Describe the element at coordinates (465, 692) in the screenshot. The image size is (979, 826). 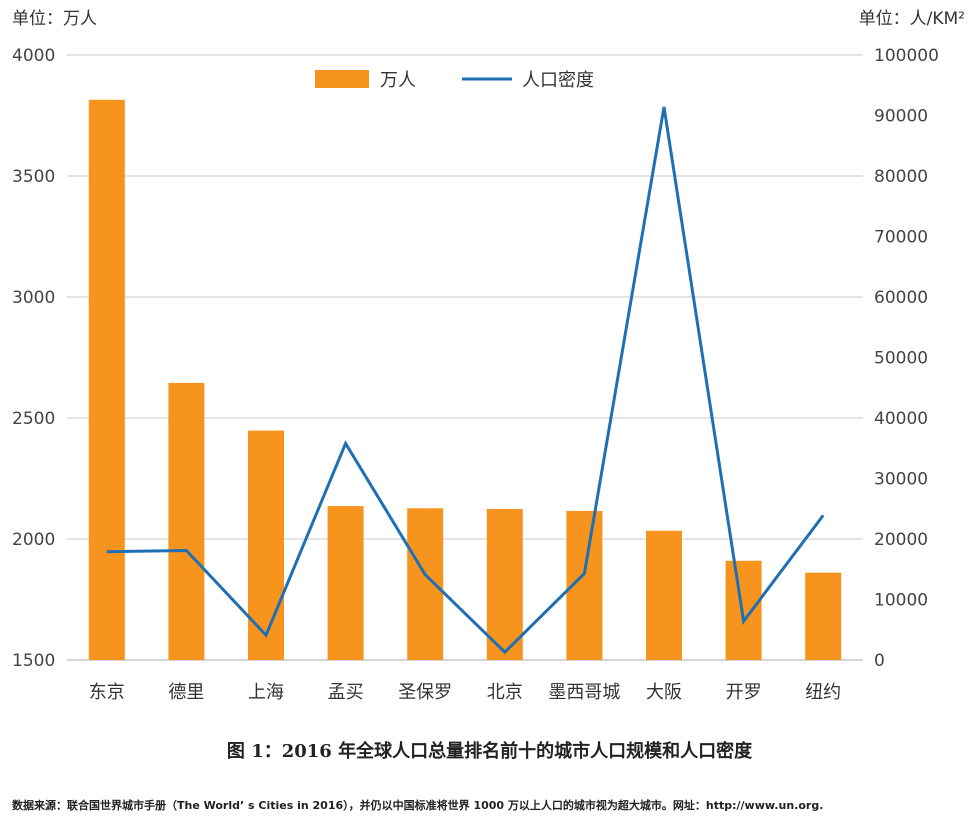
I see `x-axis: 东京 德里 上海 孟买 圣保罗 北京 墨西哥城 大阪 开罗 纽约` at that location.